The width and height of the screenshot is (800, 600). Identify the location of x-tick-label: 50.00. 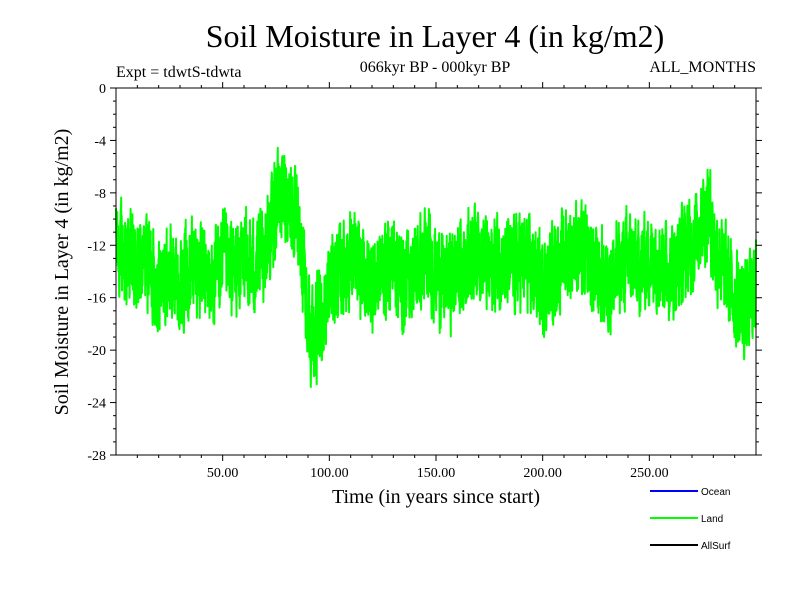
(223, 473).